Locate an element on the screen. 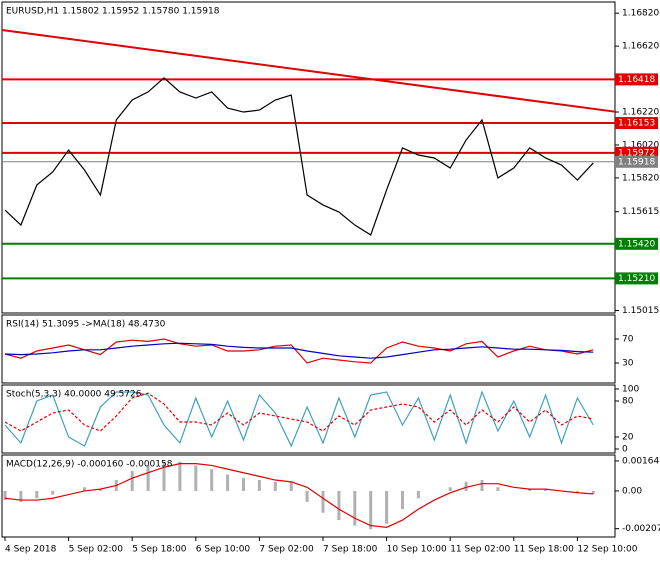 This screenshot has width=660, height=564. y-tick-label: 1.16020 is located at coordinates (640, 145).